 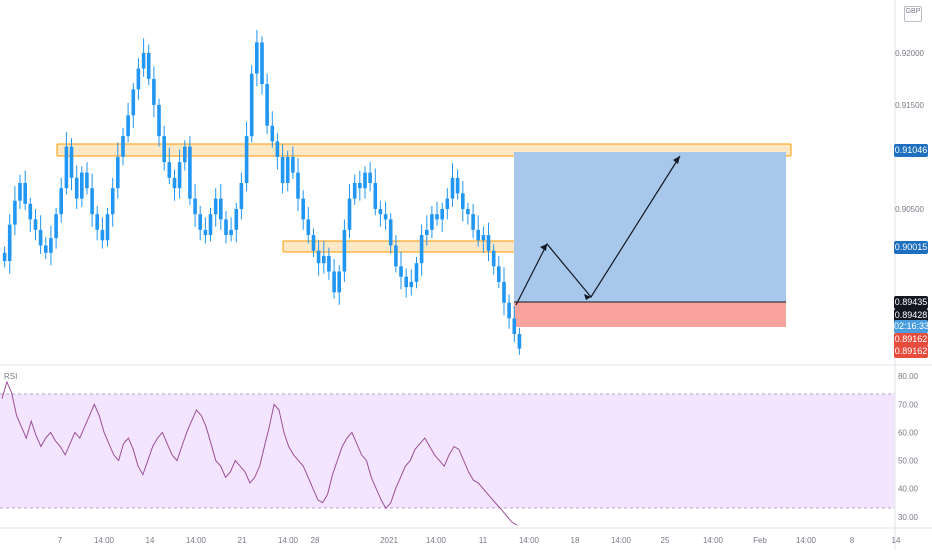 I want to click on price-tick-label: 0.92000, so click(x=909, y=53).